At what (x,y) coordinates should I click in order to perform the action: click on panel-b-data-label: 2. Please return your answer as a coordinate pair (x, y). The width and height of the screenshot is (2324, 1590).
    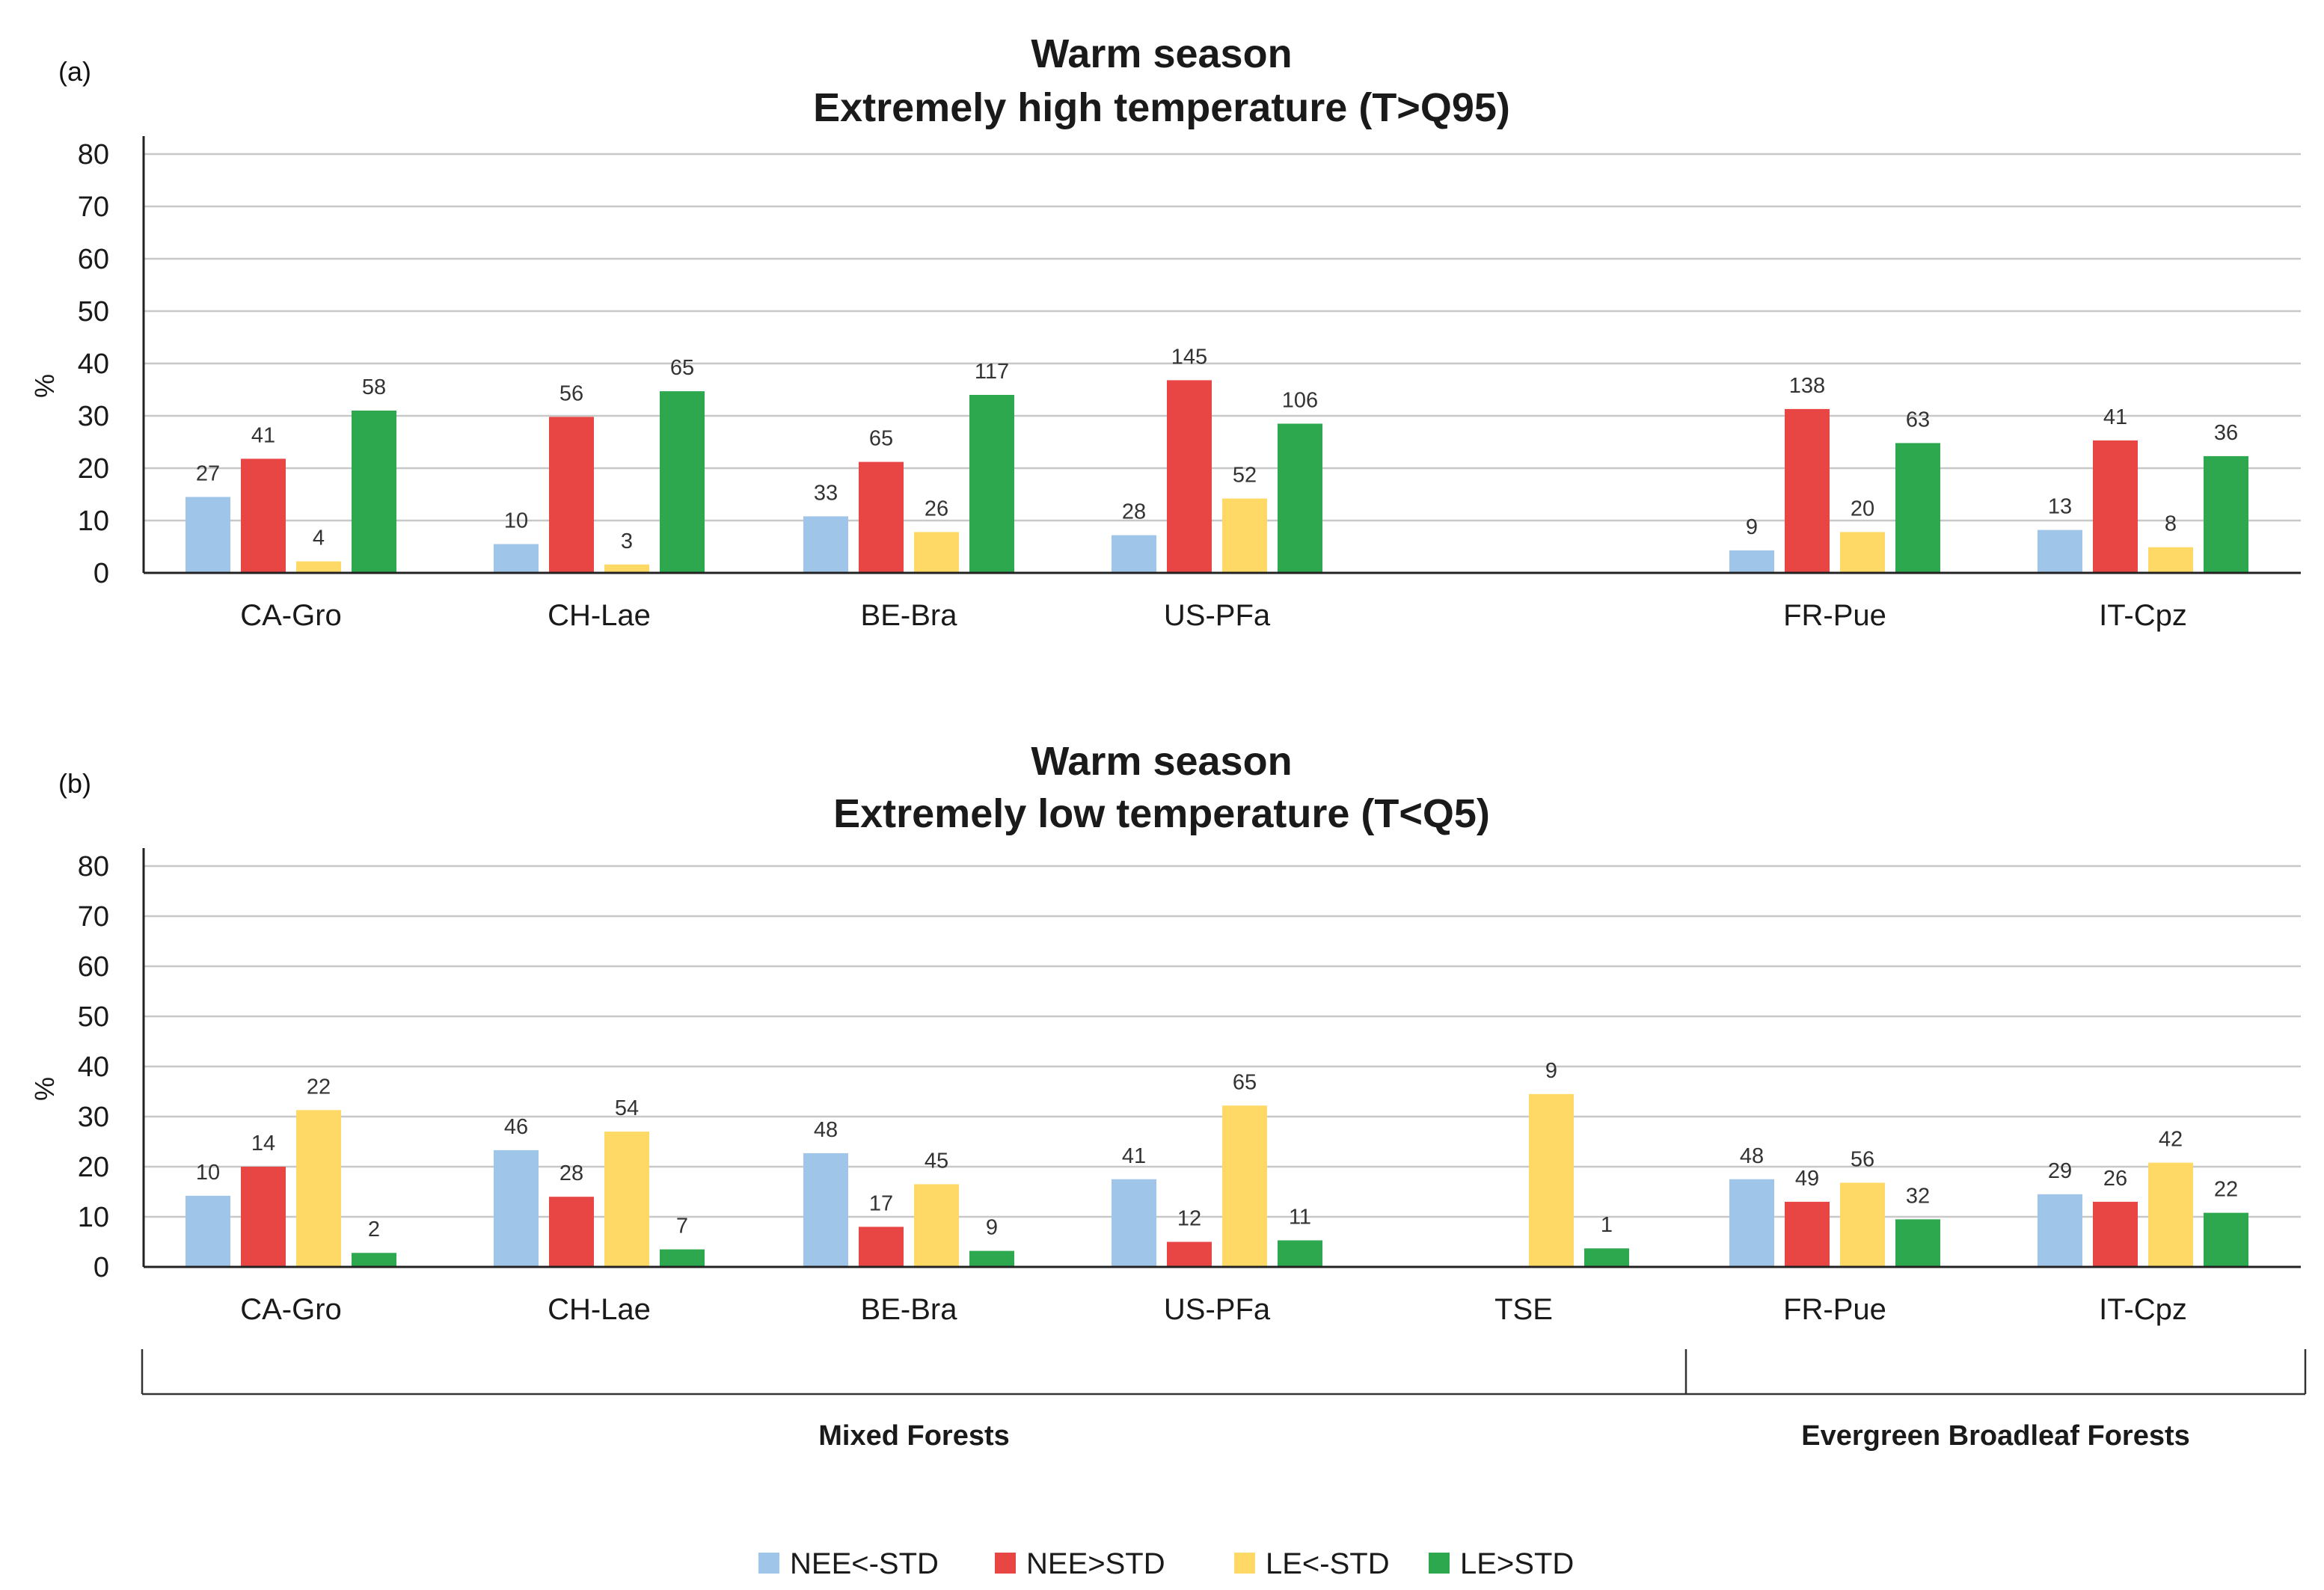
    Looking at the image, I should click on (374, 1229).